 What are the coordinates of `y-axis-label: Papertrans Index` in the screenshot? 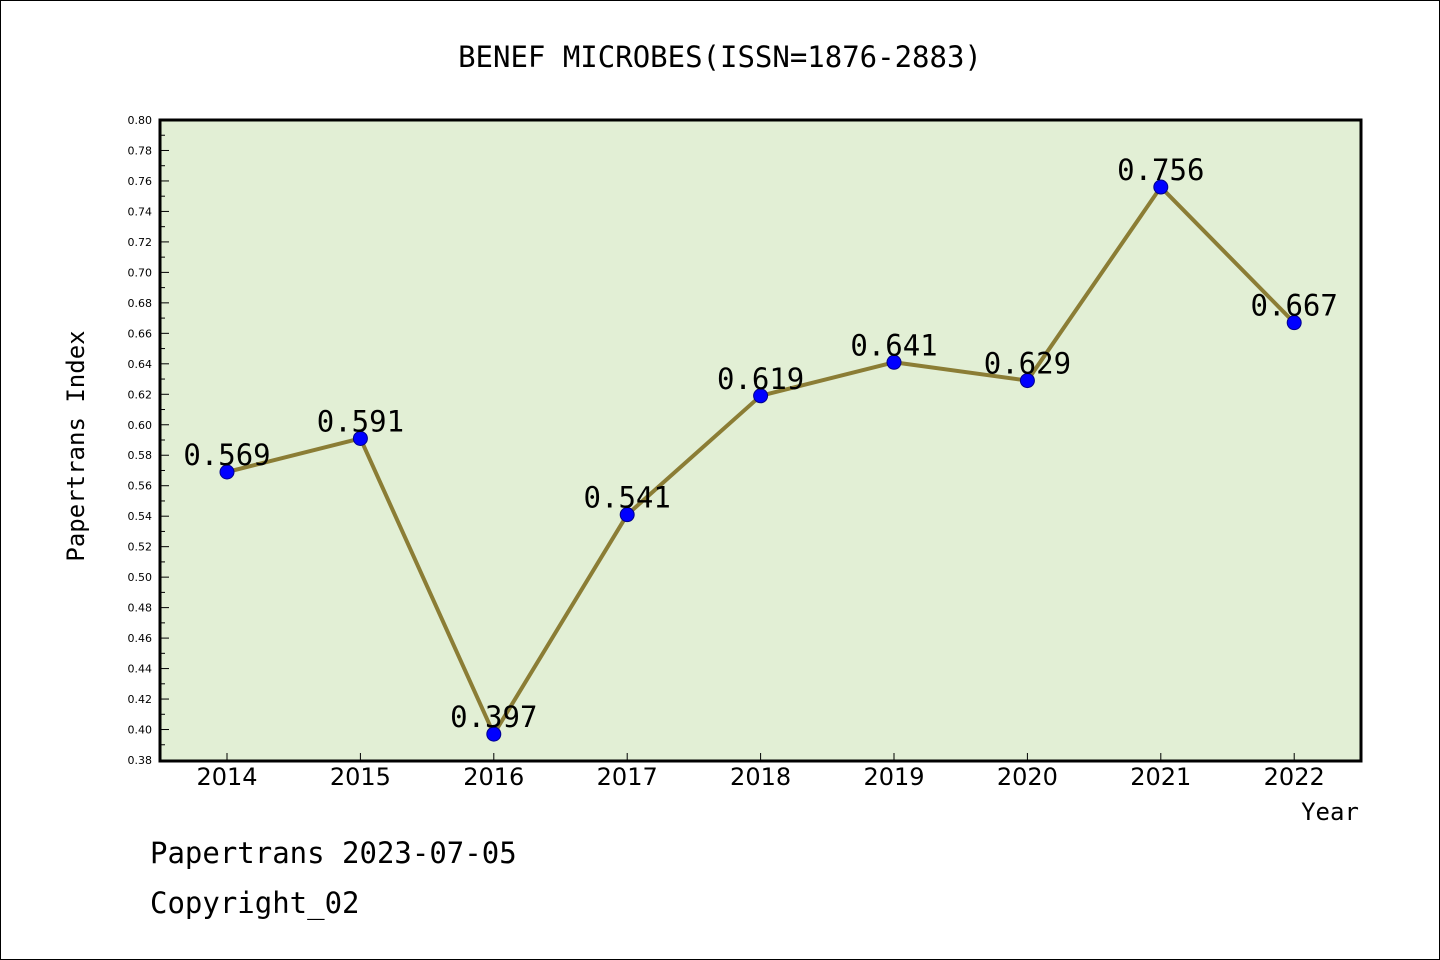 It's located at (76, 445).